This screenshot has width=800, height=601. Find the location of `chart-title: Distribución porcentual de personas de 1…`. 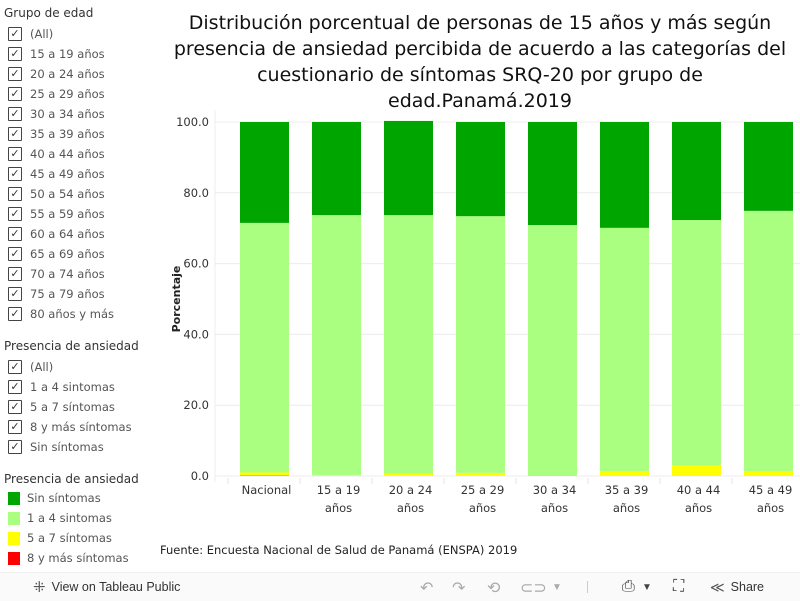

chart-title: Distribución porcentual de personas de 1… is located at coordinates (480, 62).